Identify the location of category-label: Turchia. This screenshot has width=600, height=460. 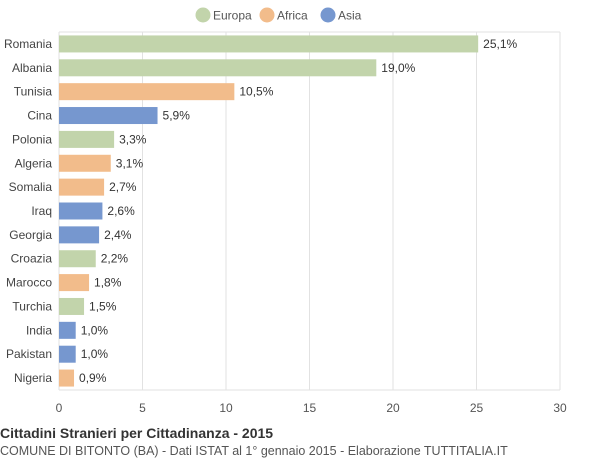
(32, 306).